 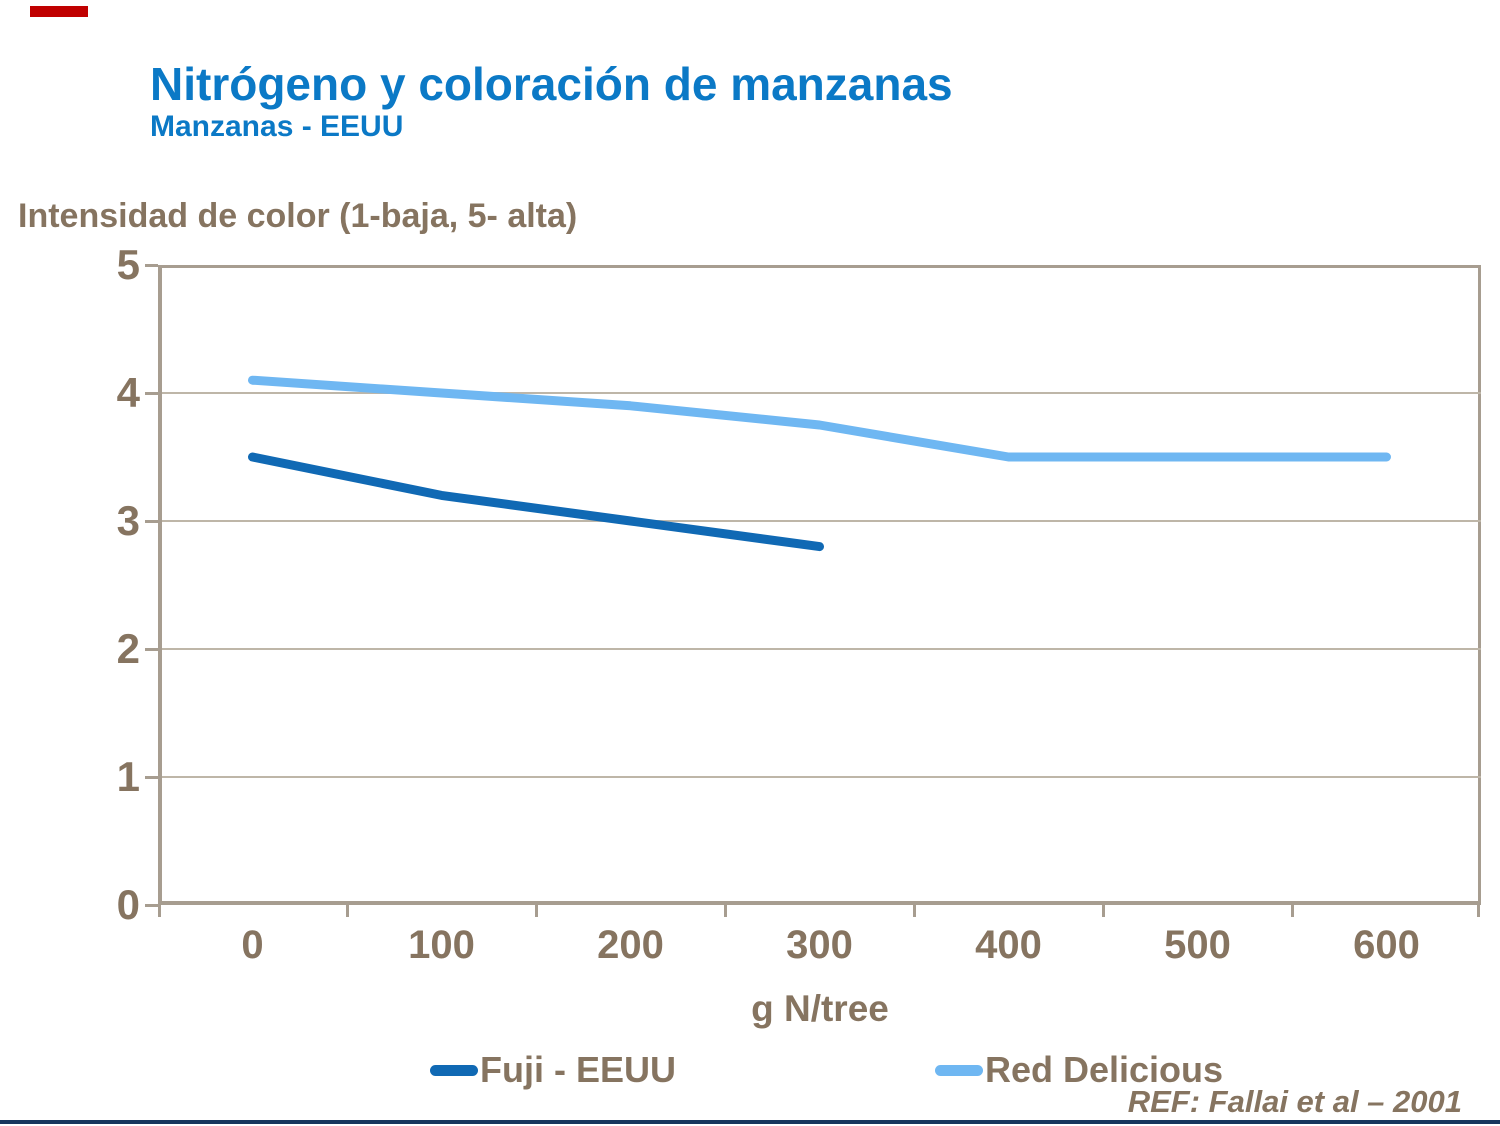 I want to click on y-tick-label-5: 5, so click(x=128, y=264).